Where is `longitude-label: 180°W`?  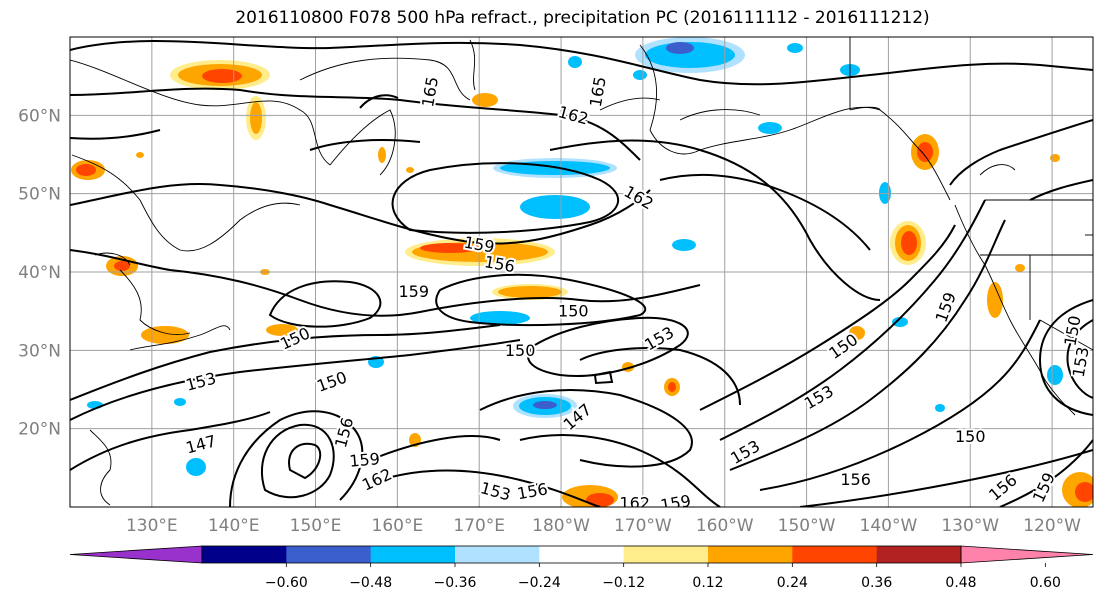 longitude-label: 180°W is located at coordinates (561, 526).